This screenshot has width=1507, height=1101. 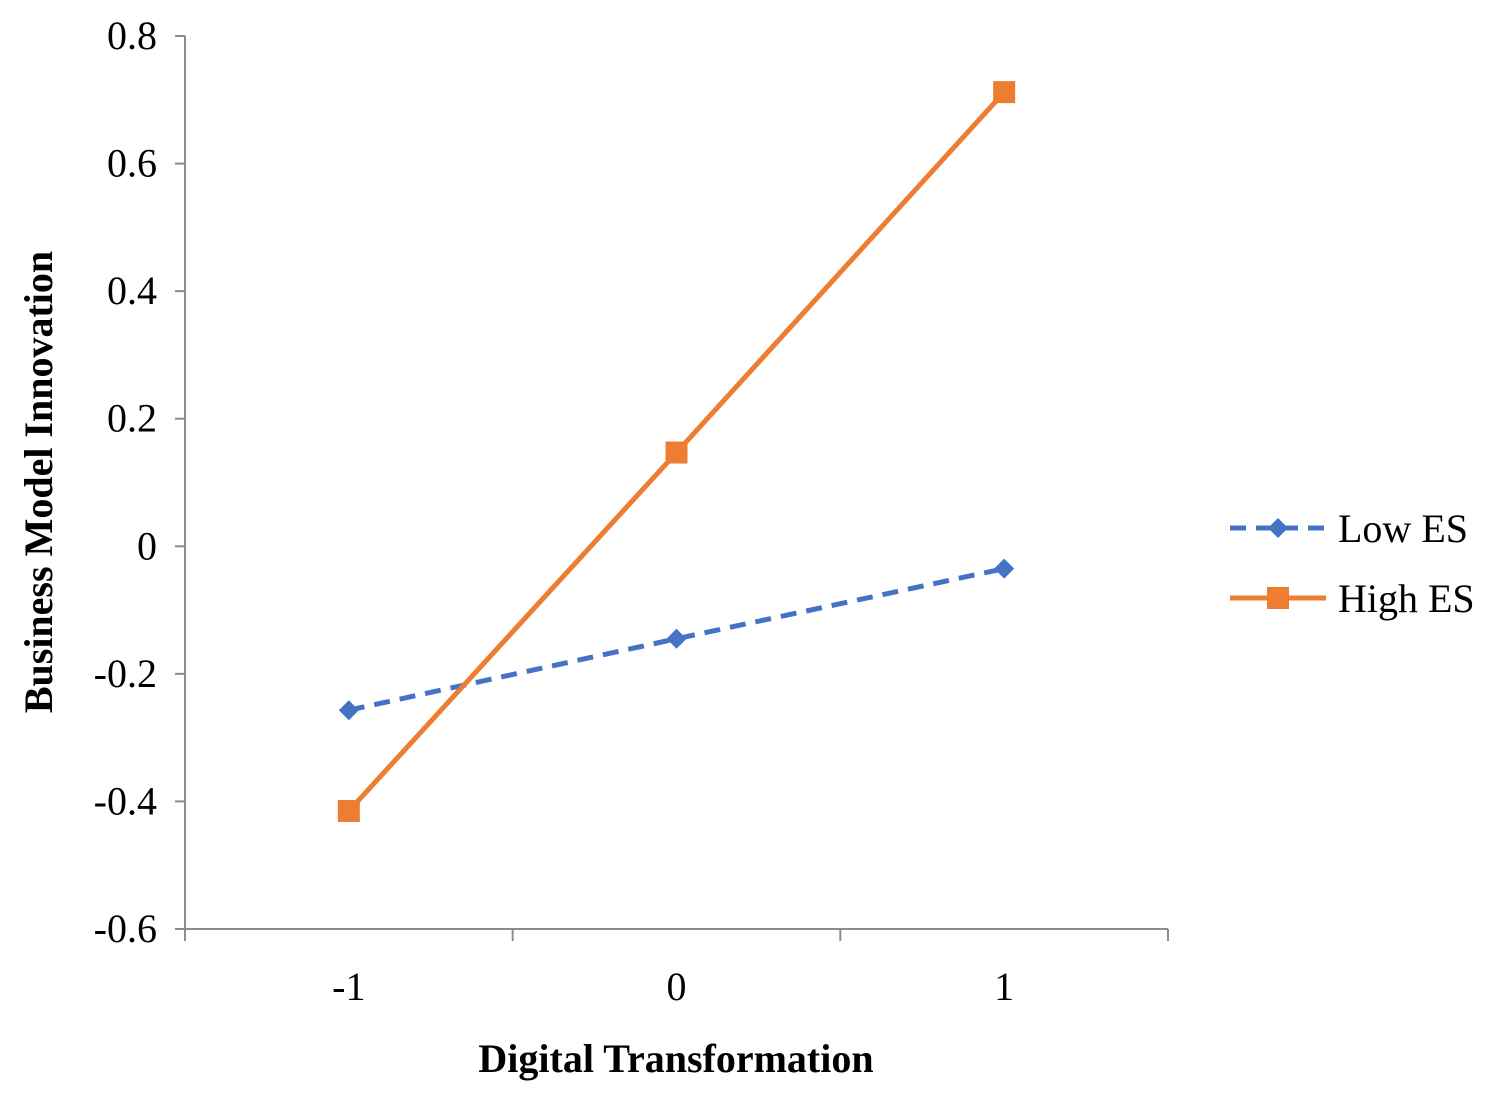 I want to click on series-low-es, so click(x=676, y=639).